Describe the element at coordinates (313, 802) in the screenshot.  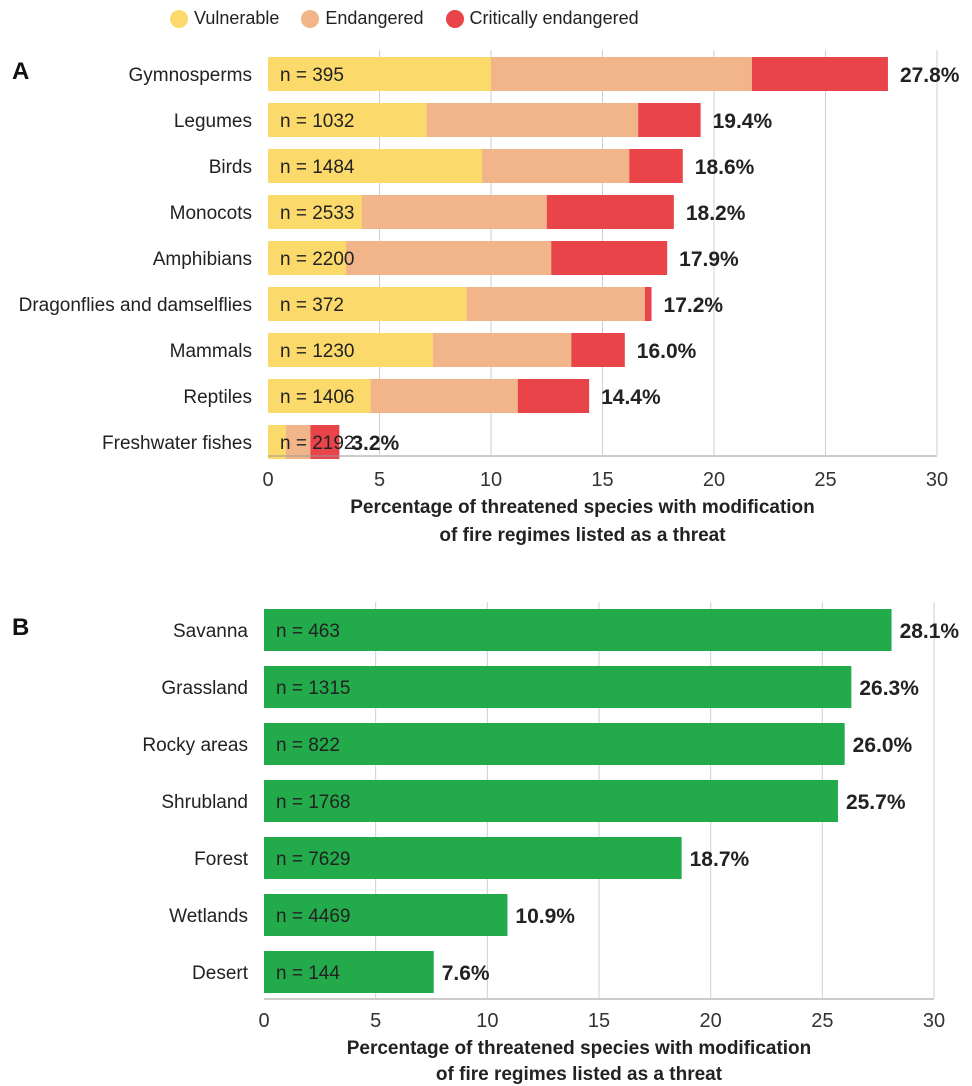
I see `n-label: n = 1768` at that location.